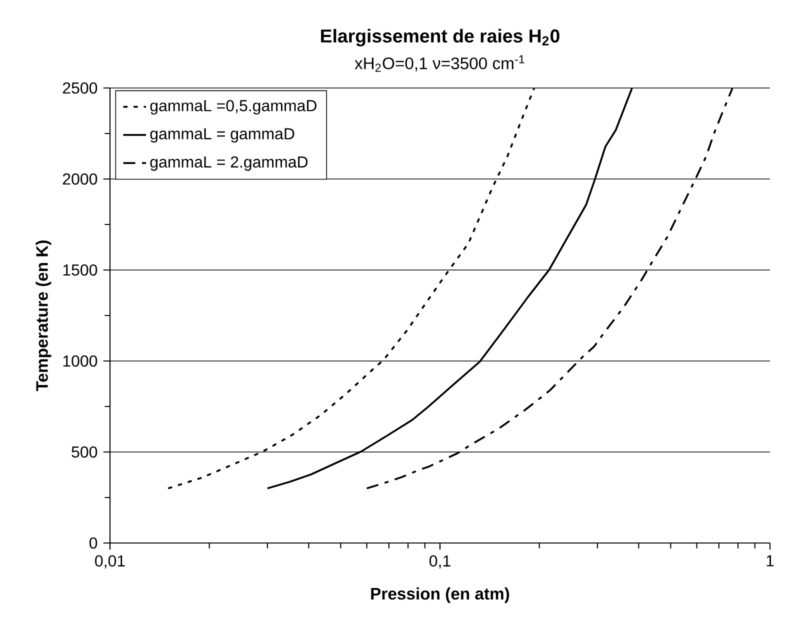 Image resolution: width=791 pixels, height=633 pixels. Describe the element at coordinates (440, 595) in the screenshot. I see `x-axis-title: Pression (en atm)` at that location.